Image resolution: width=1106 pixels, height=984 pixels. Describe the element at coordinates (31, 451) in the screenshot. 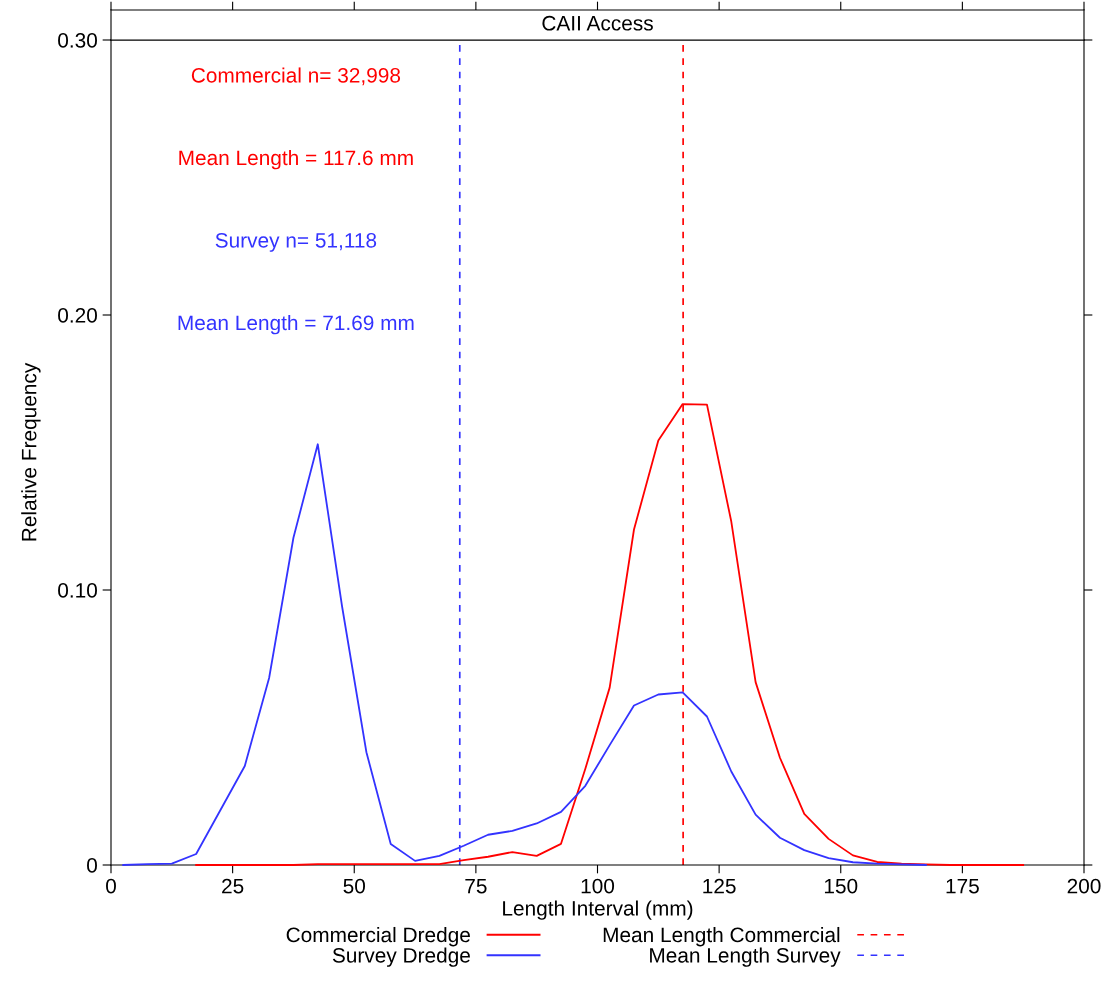

I see `y-axis-title: Relative Frequency` at that location.